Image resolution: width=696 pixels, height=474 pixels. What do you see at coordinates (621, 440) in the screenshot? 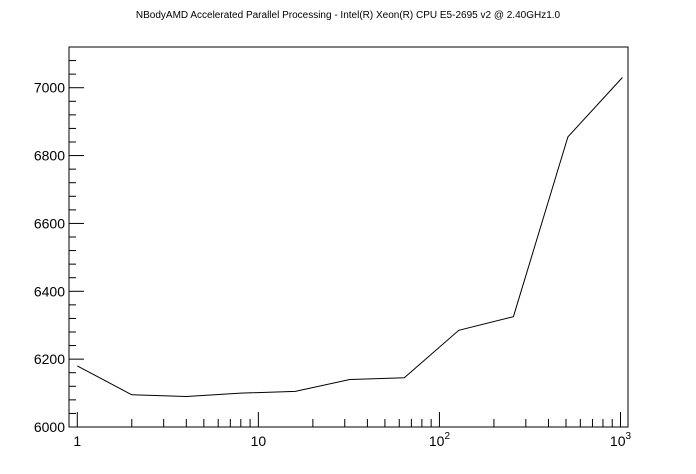
I see `x-tick-label: 10³` at bounding box center [621, 440].